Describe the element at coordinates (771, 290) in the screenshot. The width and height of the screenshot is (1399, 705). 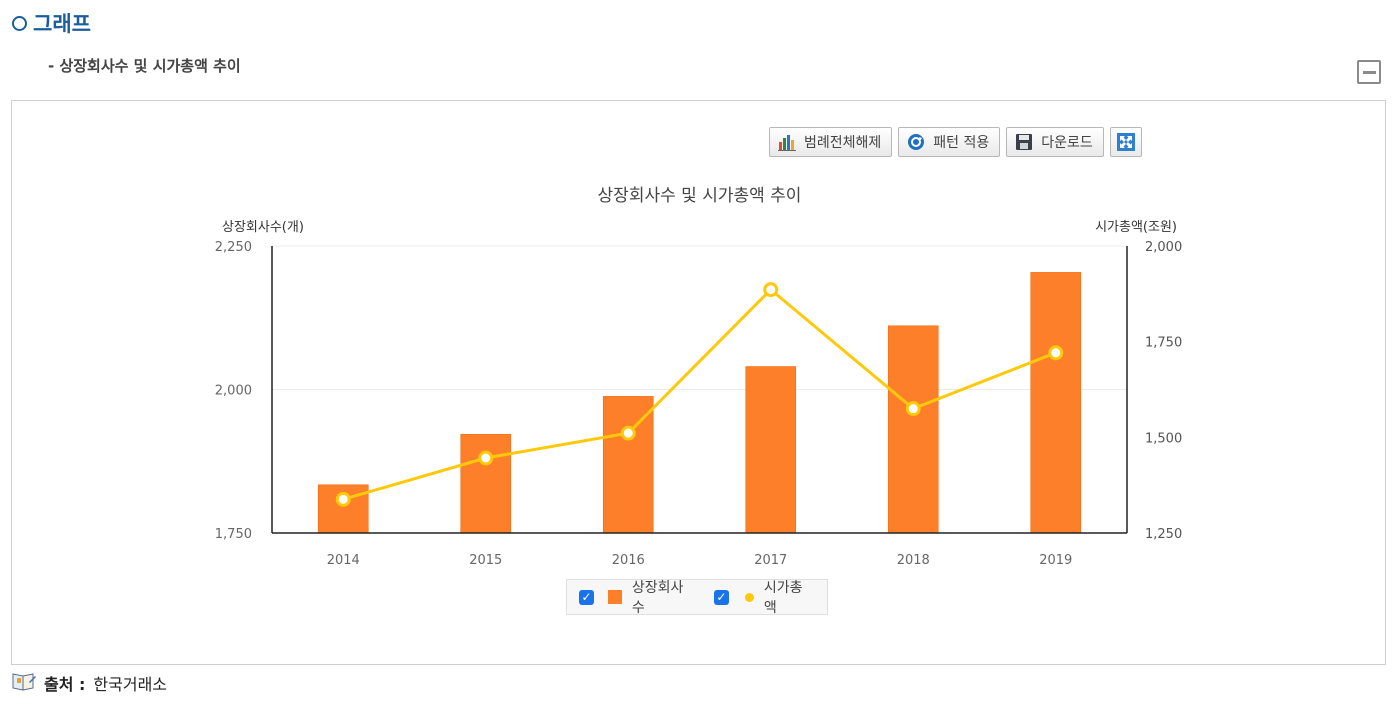
I see `line-point-2017` at that location.